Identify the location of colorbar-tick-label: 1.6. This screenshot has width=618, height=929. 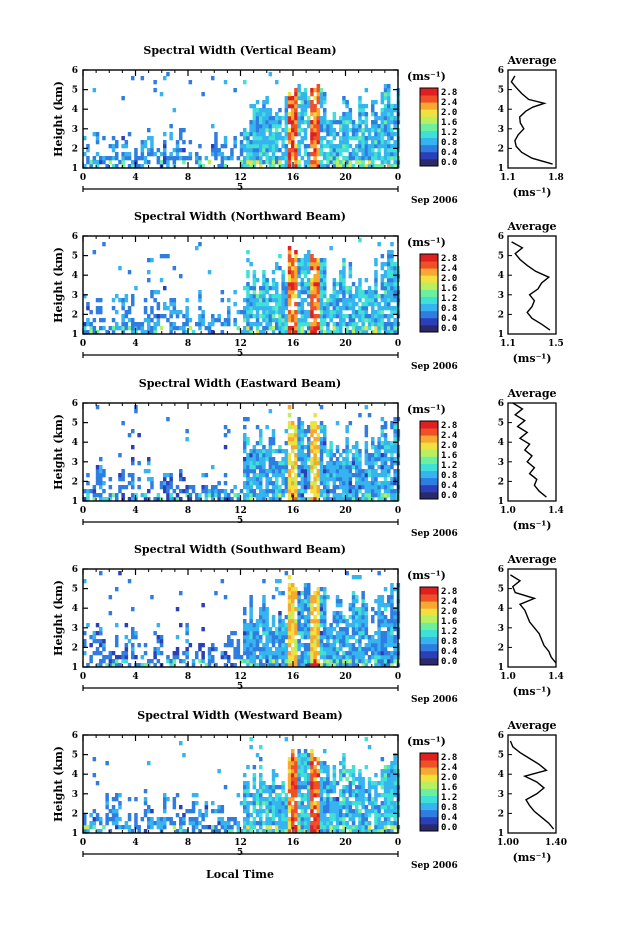
(449, 622).